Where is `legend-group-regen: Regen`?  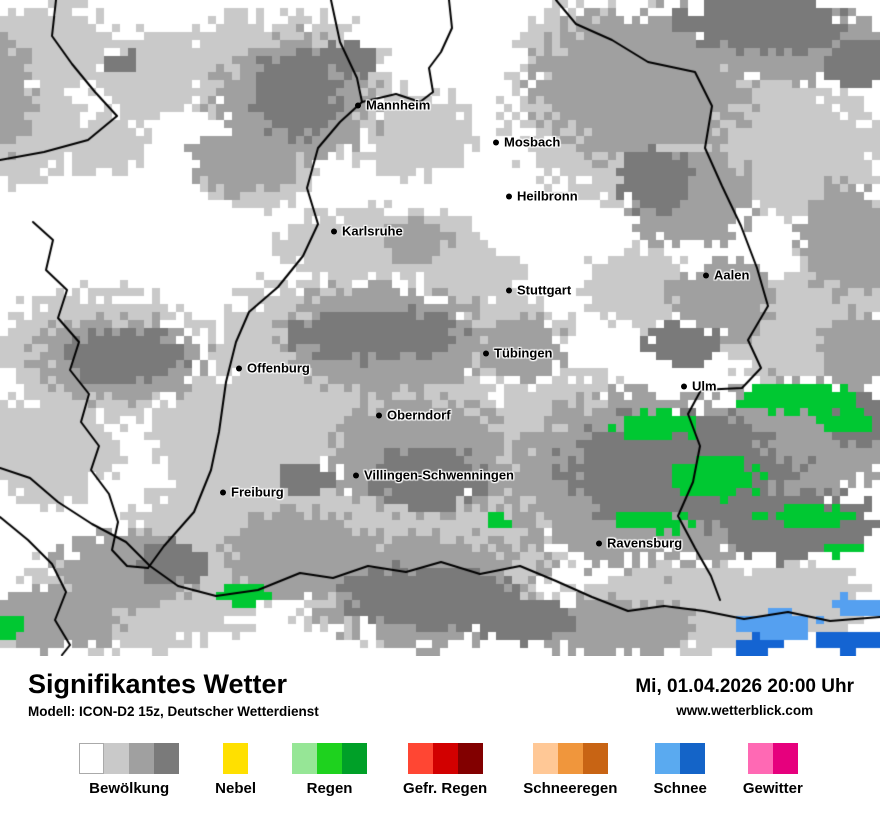 legend-group-regen: Regen is located at coordinates (330, 769).